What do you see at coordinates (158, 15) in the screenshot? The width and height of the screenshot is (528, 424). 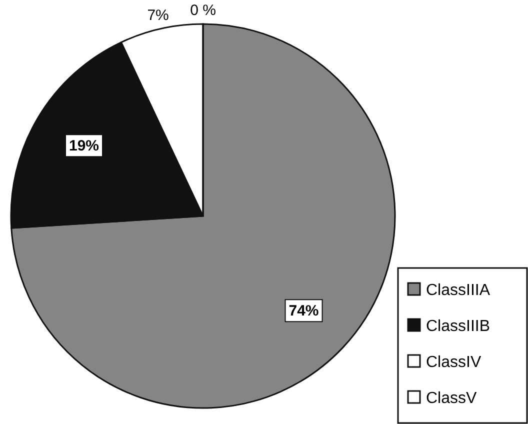 I see `data-label: 7%` at bounding box center [158, 15].